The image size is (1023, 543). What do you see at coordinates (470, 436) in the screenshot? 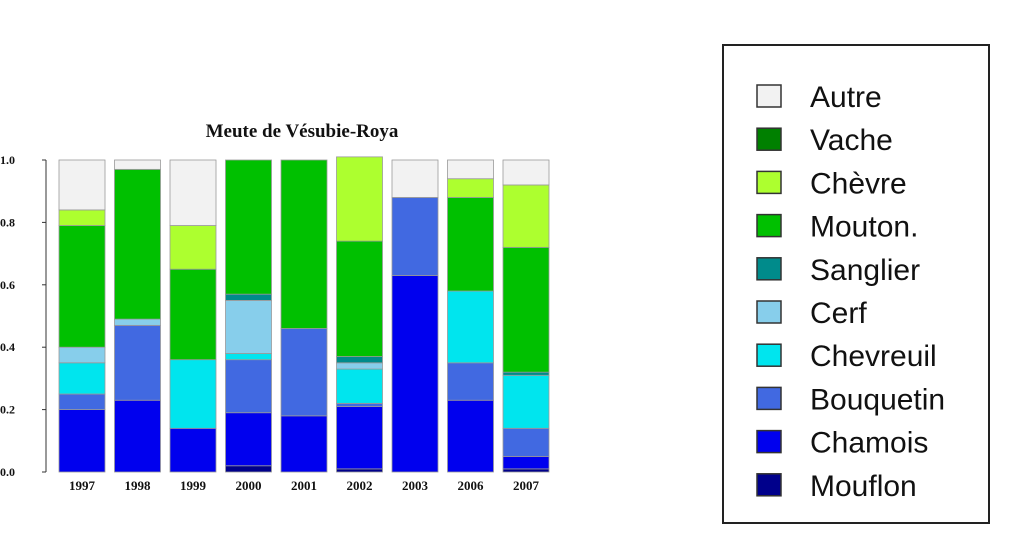
I see `bar-segment-chamois-2006` at bounding box center [470, 436].